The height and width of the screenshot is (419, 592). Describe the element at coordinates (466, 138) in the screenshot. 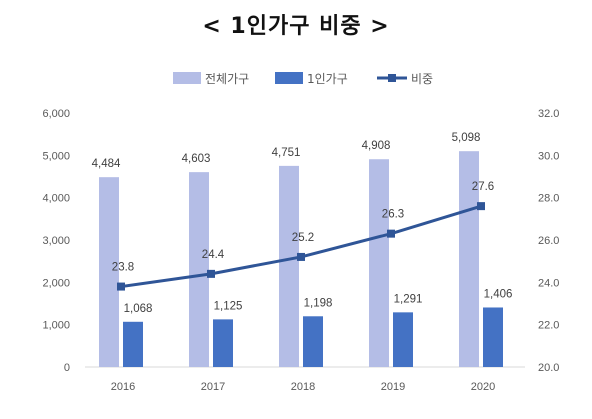

I see `total-households-data-label: 5,098` at that location.